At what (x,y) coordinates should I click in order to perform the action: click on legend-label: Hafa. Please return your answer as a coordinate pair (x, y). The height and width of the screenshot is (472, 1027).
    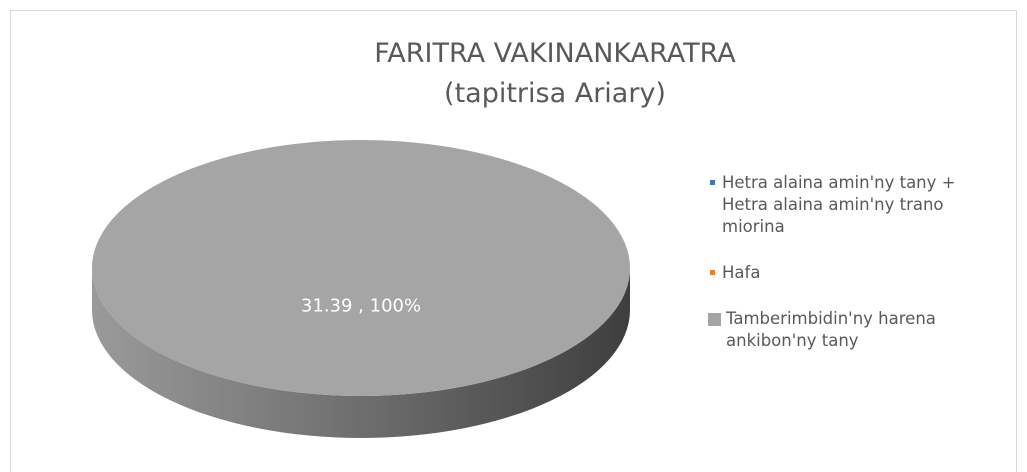
    Looking at the image, I should click on (741, 272).